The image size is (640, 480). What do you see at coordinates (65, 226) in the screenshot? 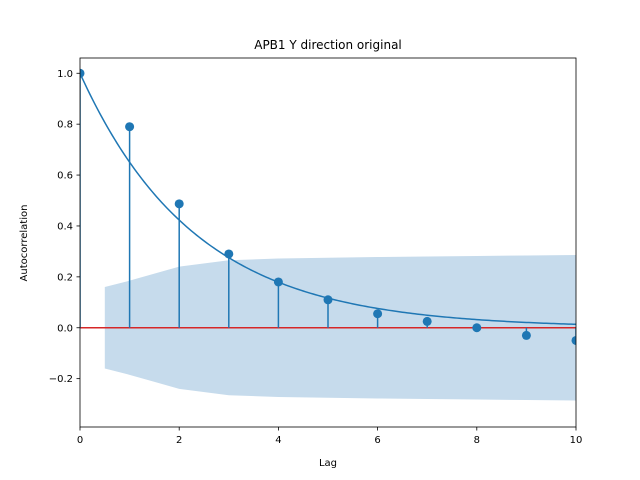
I see `y-tick-label: 0.4` at bounding box center [65, 226].